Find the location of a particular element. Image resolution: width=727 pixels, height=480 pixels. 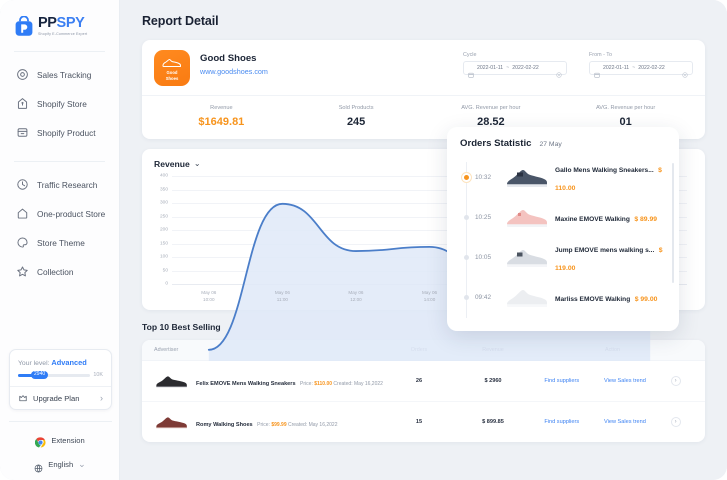

order-info: Gallo Mens Walking Sneakers... $ 110.00 is located at coordinates (611, 177).